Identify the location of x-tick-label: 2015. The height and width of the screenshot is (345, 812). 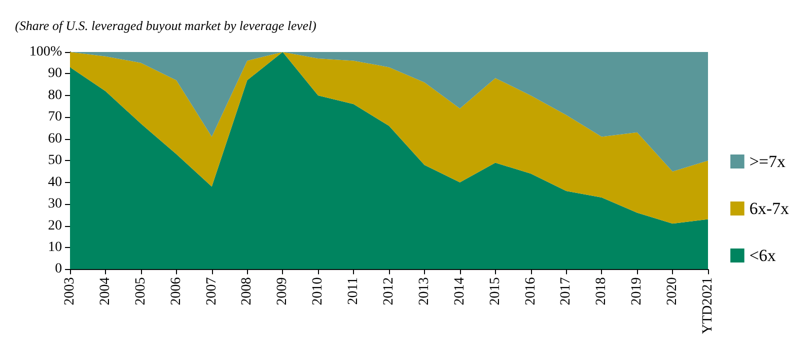
(495, 291).